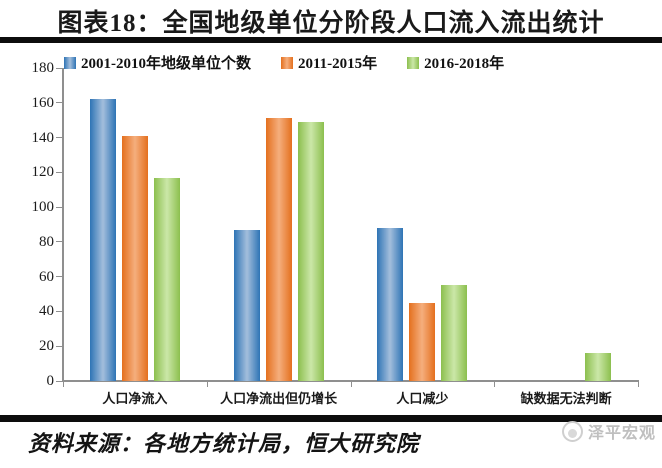 The height and width of the screenshot is (468, 662). I want to click on bar-2011-2015年-人口净流入, so click(134, 258).